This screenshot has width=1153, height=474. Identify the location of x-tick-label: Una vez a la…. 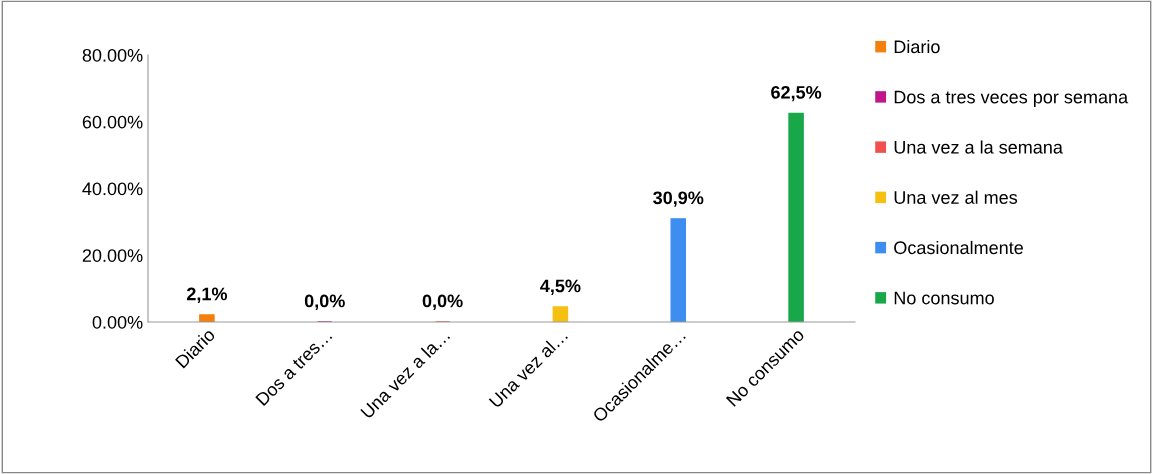
(405, 373).